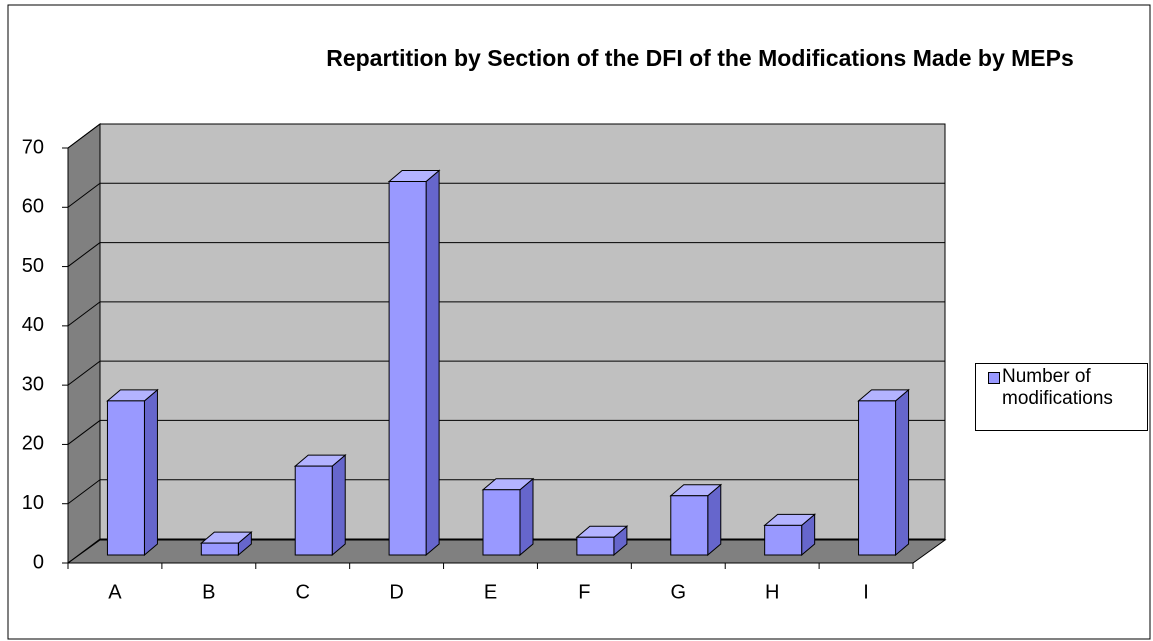 Image resolution: width=1153 pixels, height=641 pixels. I want to click on x-tick-label: B, so click(208, 592).